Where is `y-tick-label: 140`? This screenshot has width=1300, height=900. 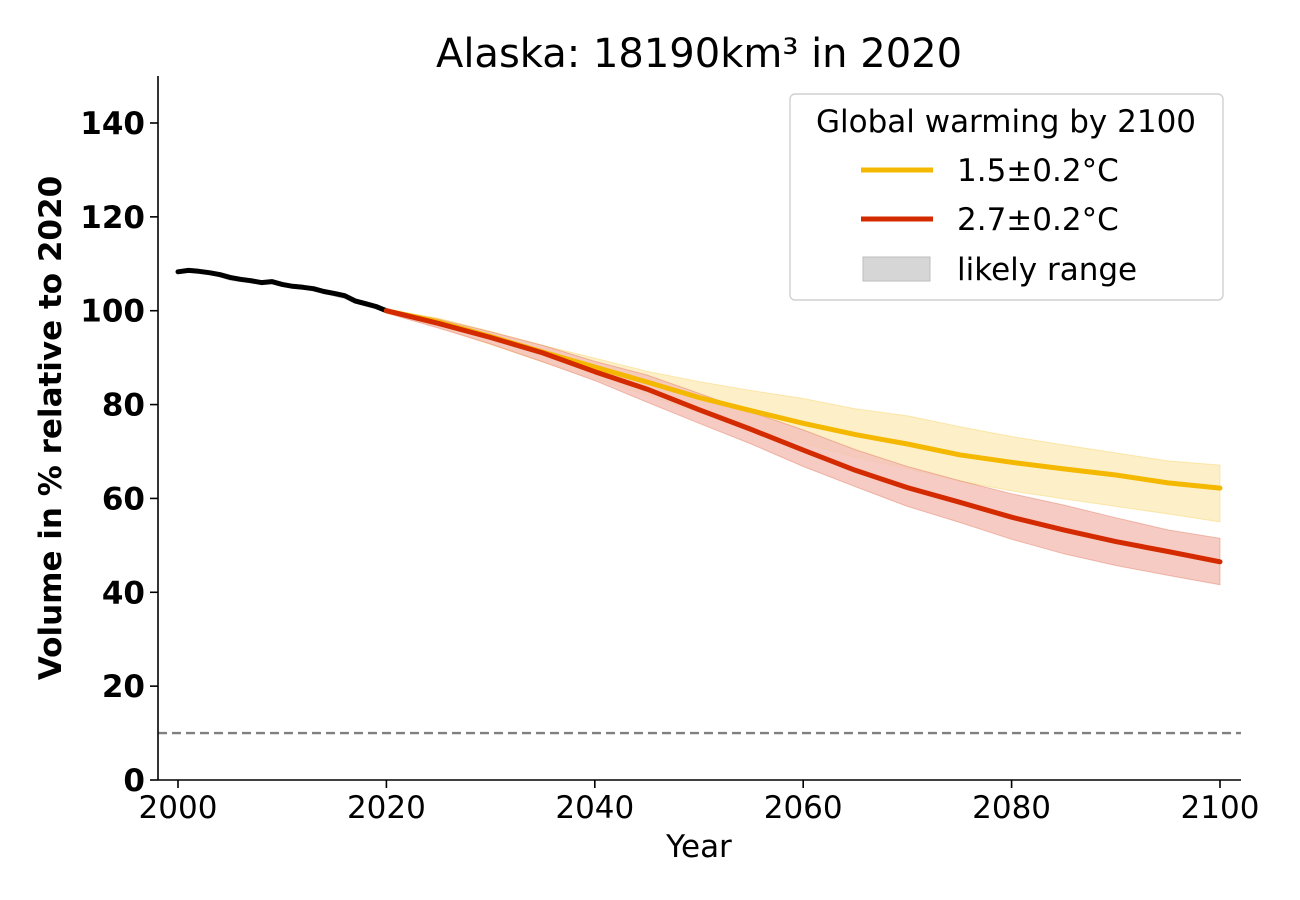 y-tick-label: 140 is located at coordinates (112, 124).